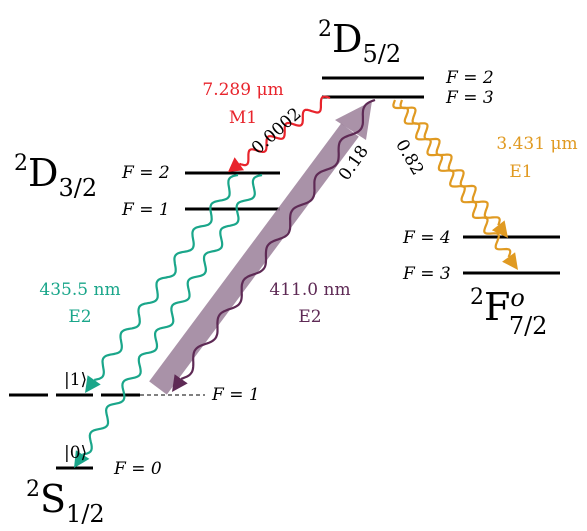  I want to click on f72-term-symbol: 2Fo 7/2, so click(508, 312).